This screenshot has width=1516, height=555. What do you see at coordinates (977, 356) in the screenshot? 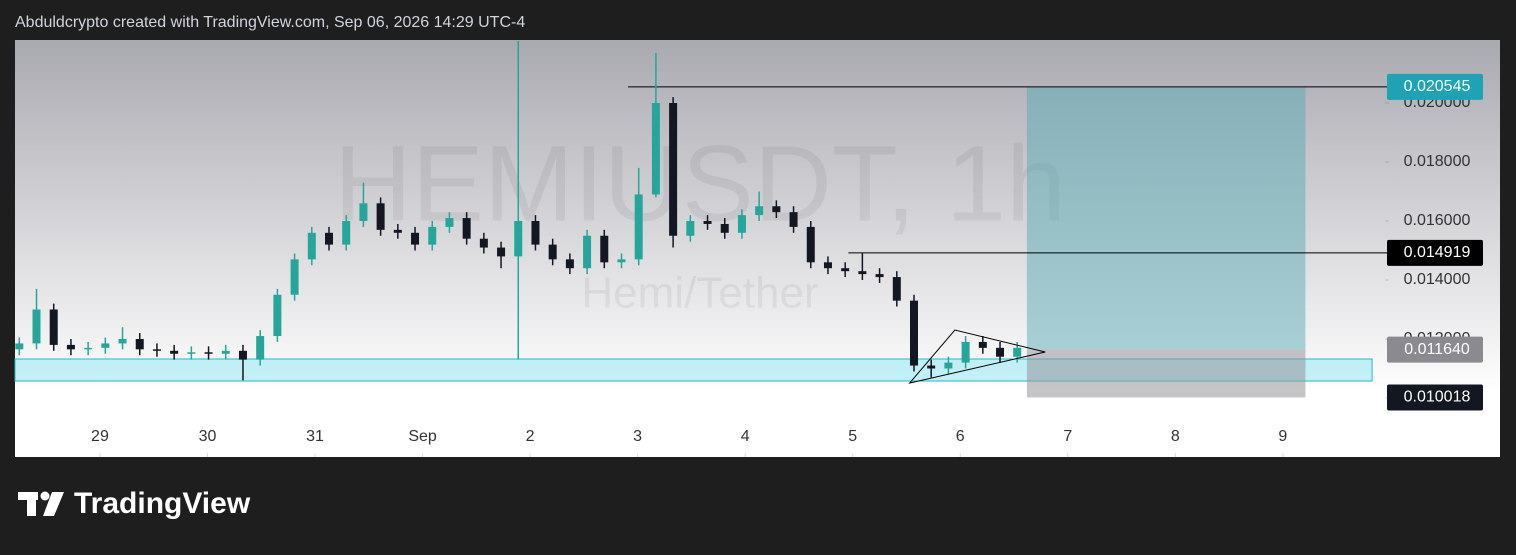
I see `triangle-pattern` at bounding box center [977, 356].